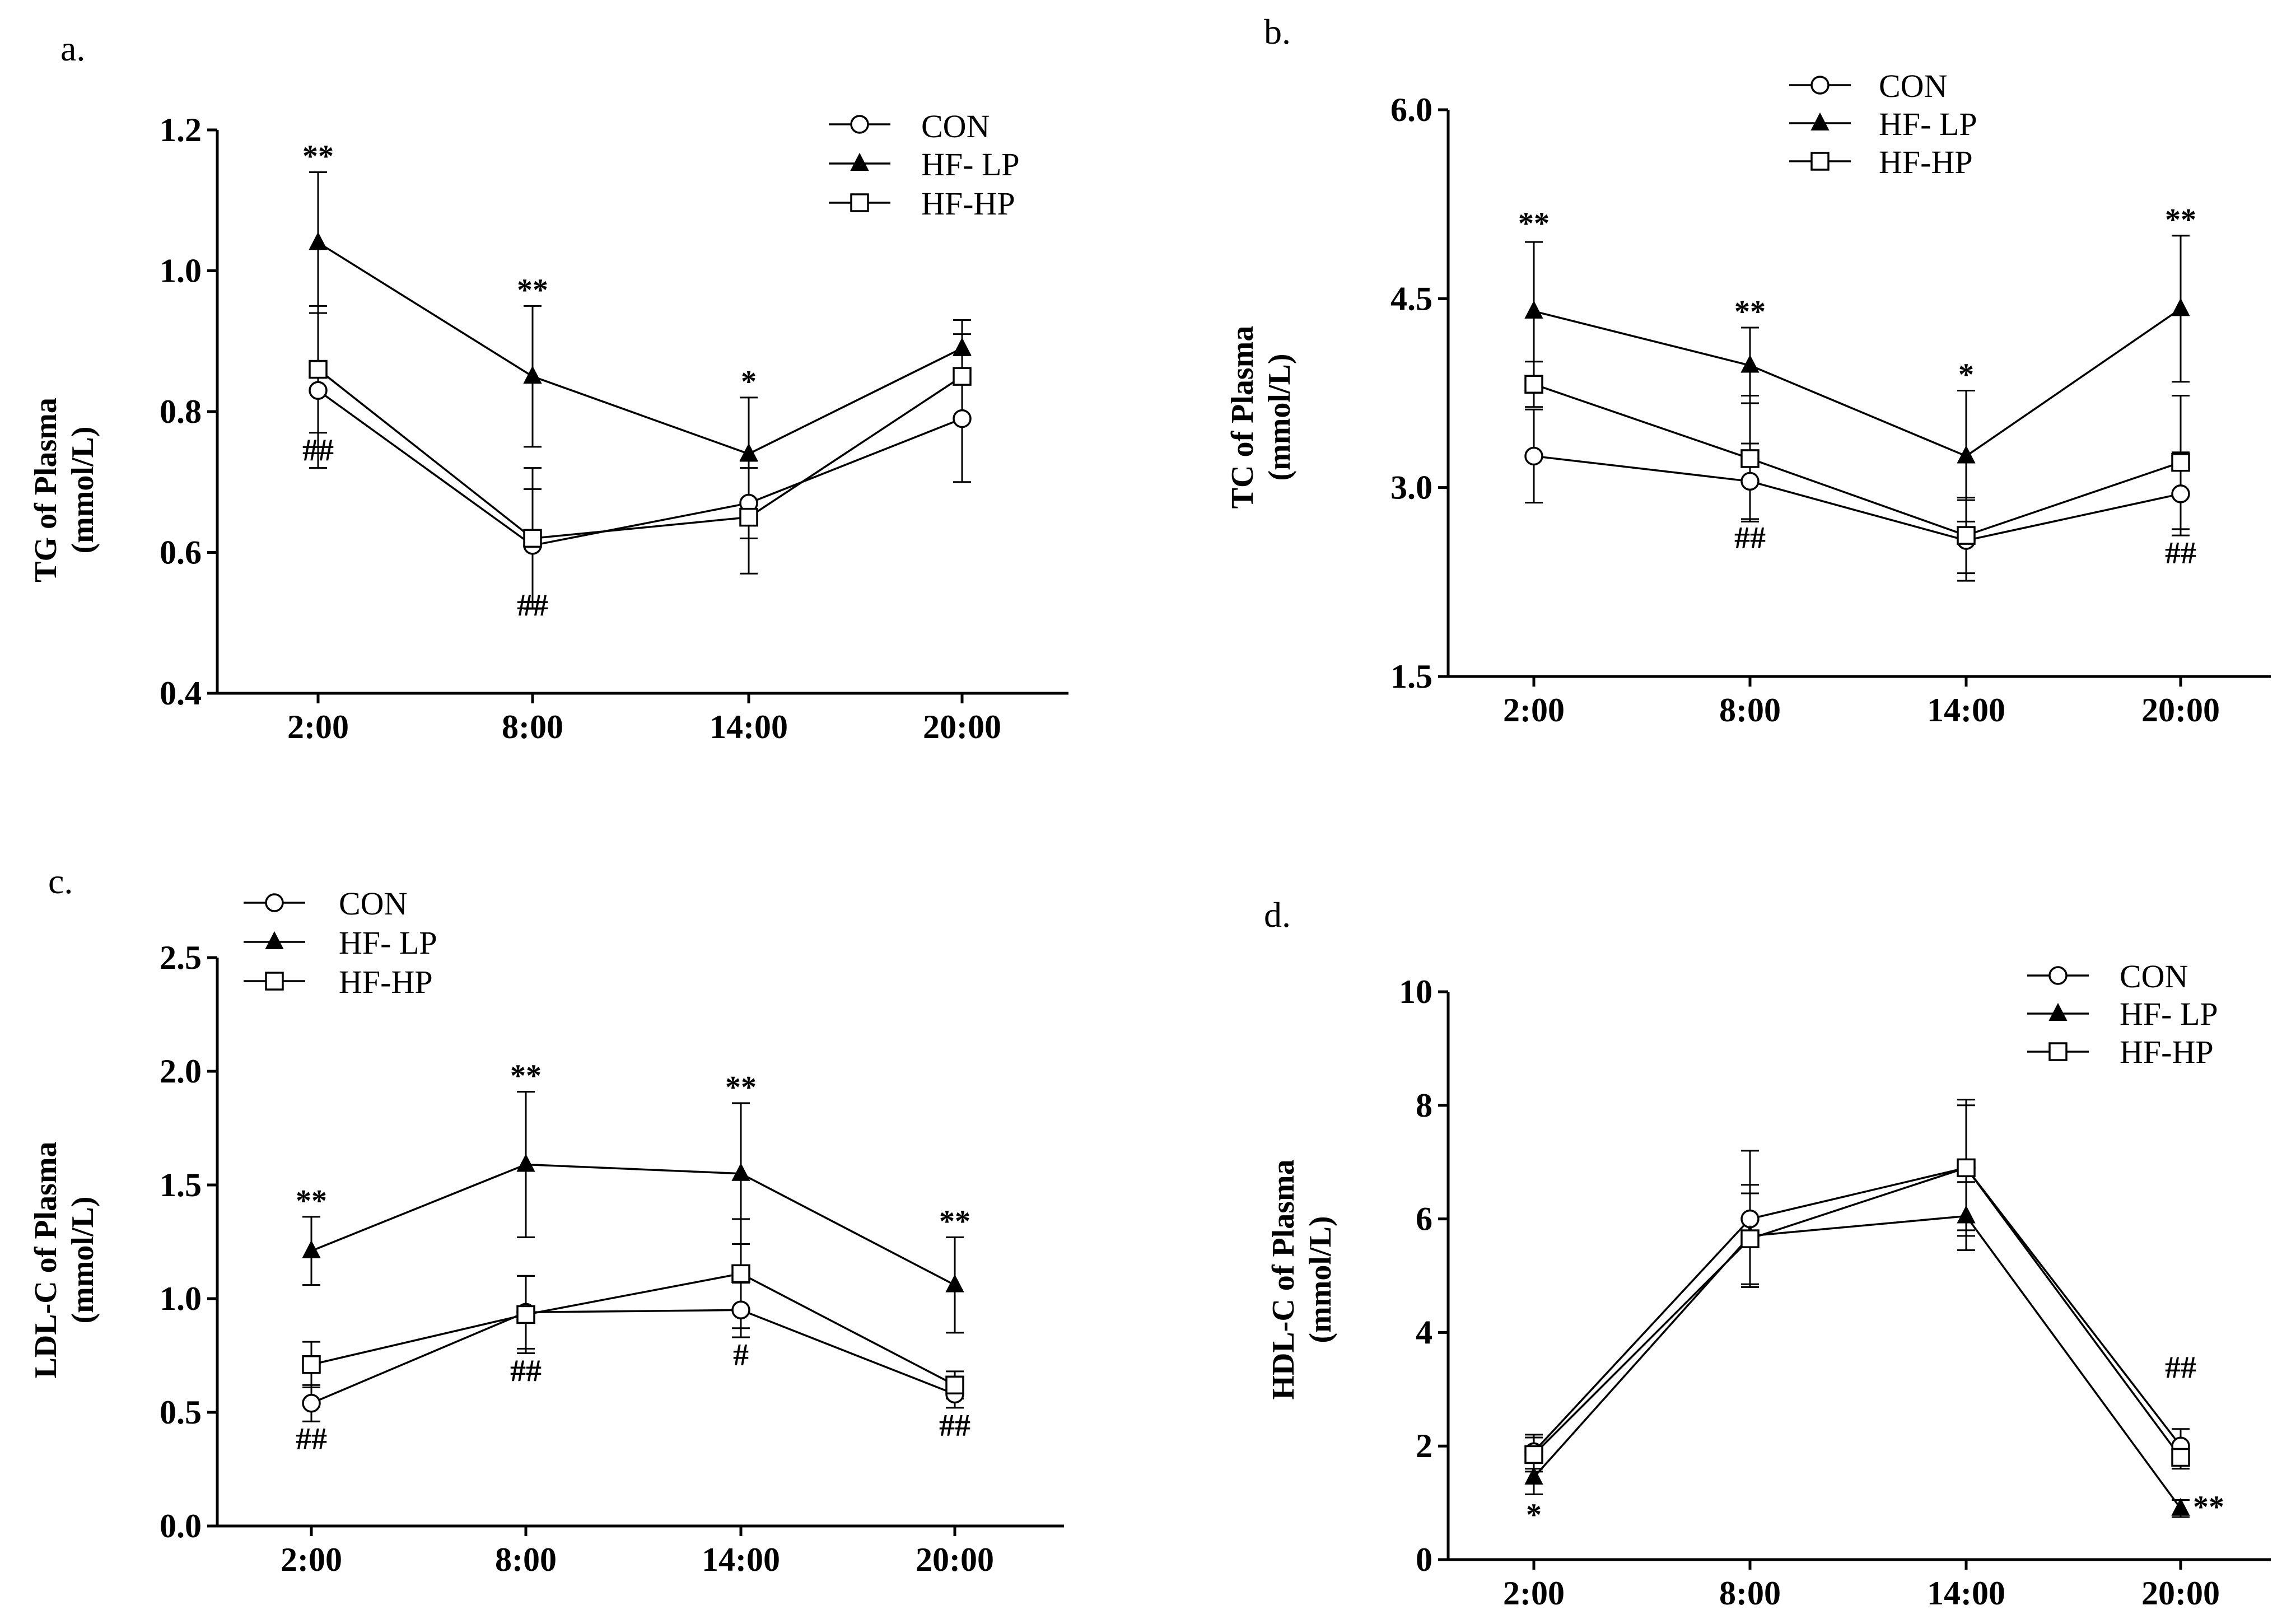  Describe the element at coordinates (1424, 1446) in the screenshot. I see `y-tick-label: 2` at that location.